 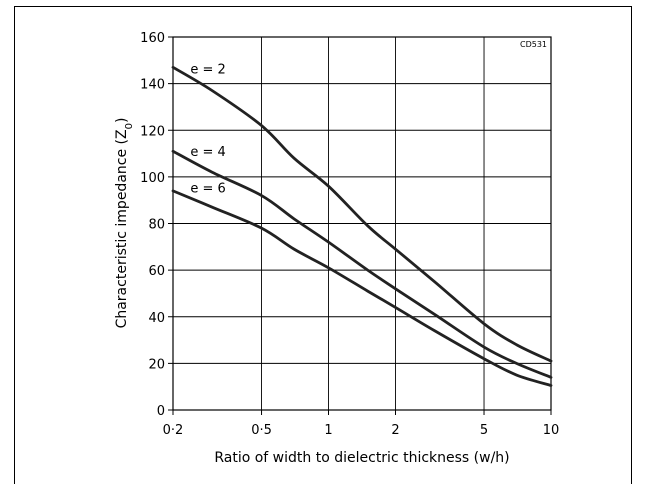 I want to click on x-tick-label: 1, so click(x=328, y=430).